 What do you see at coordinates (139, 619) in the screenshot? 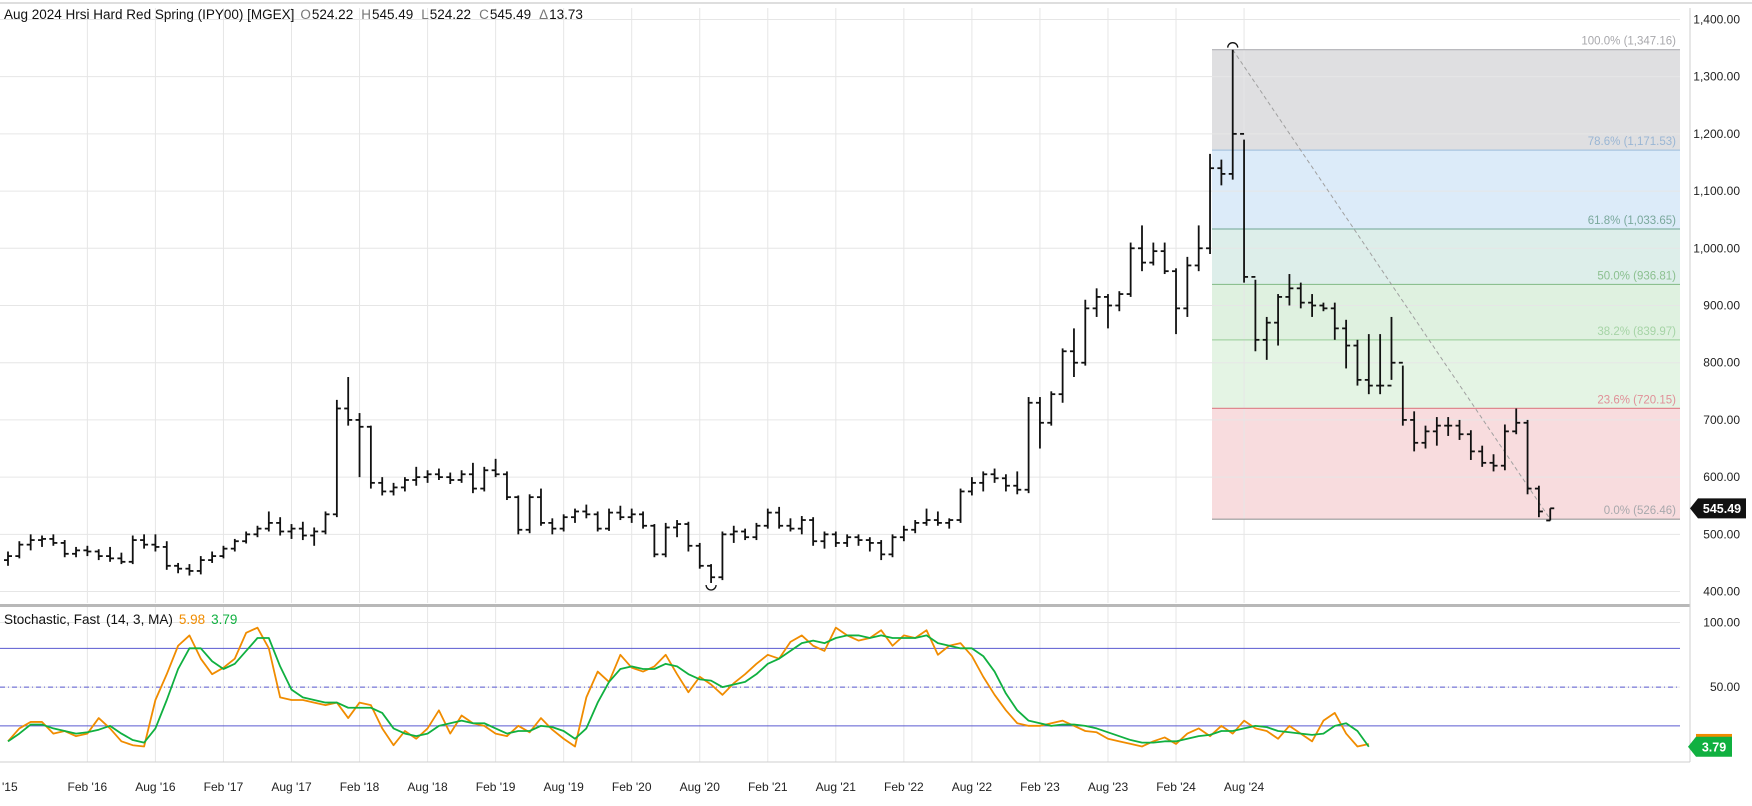
I see `stochastic-params: (14, 3, MA)` at bounding box center [139, 619].